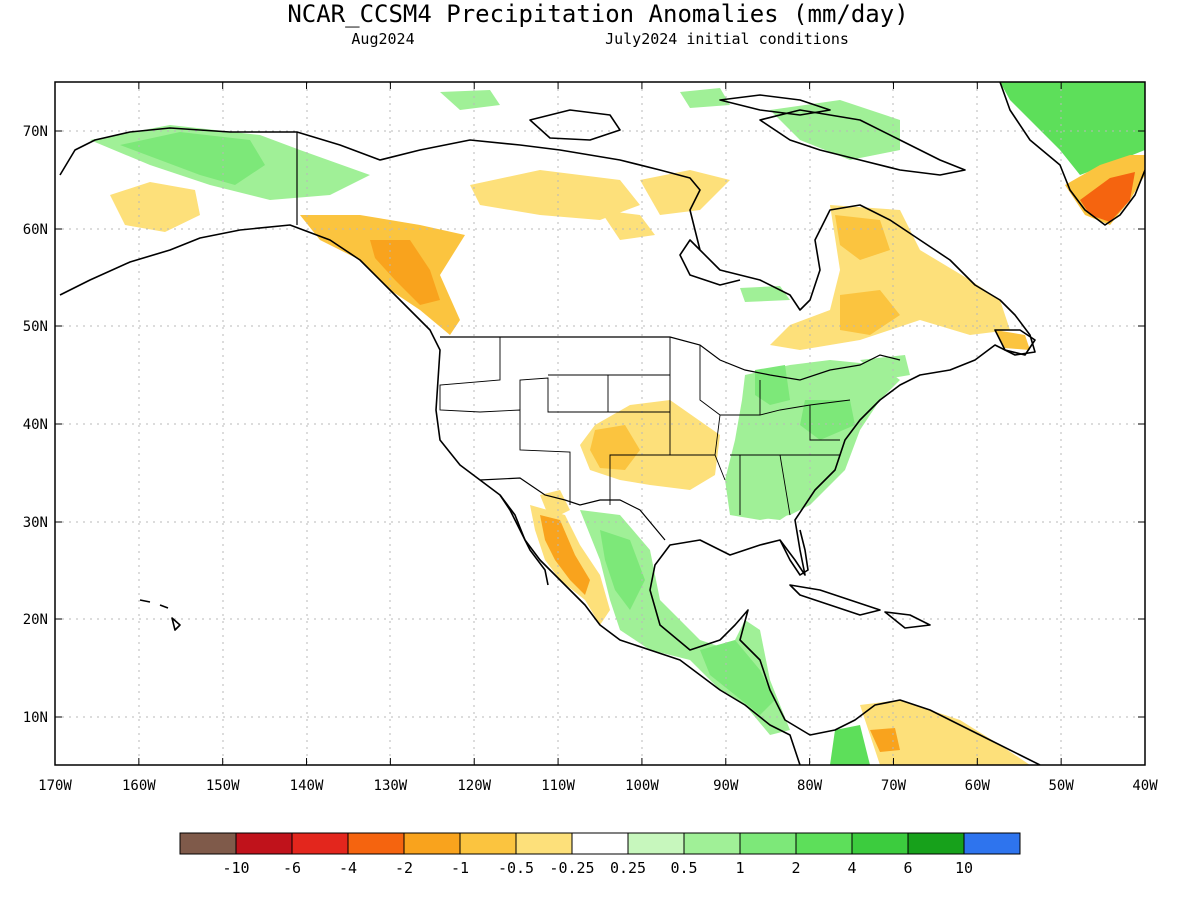 The height and width of the screenshot is (900, 1200). I want to click on coast-victoria-island, so click(575, 125).